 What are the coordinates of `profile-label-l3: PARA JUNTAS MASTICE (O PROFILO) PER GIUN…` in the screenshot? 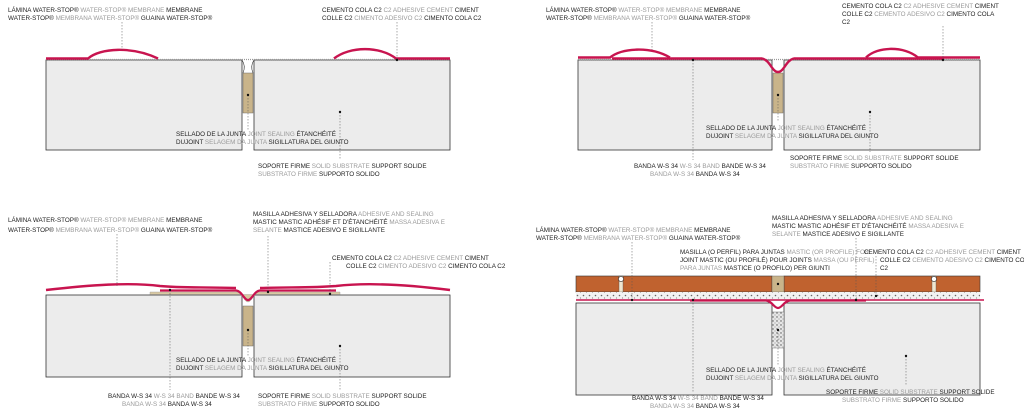 It's located at (755, 268).